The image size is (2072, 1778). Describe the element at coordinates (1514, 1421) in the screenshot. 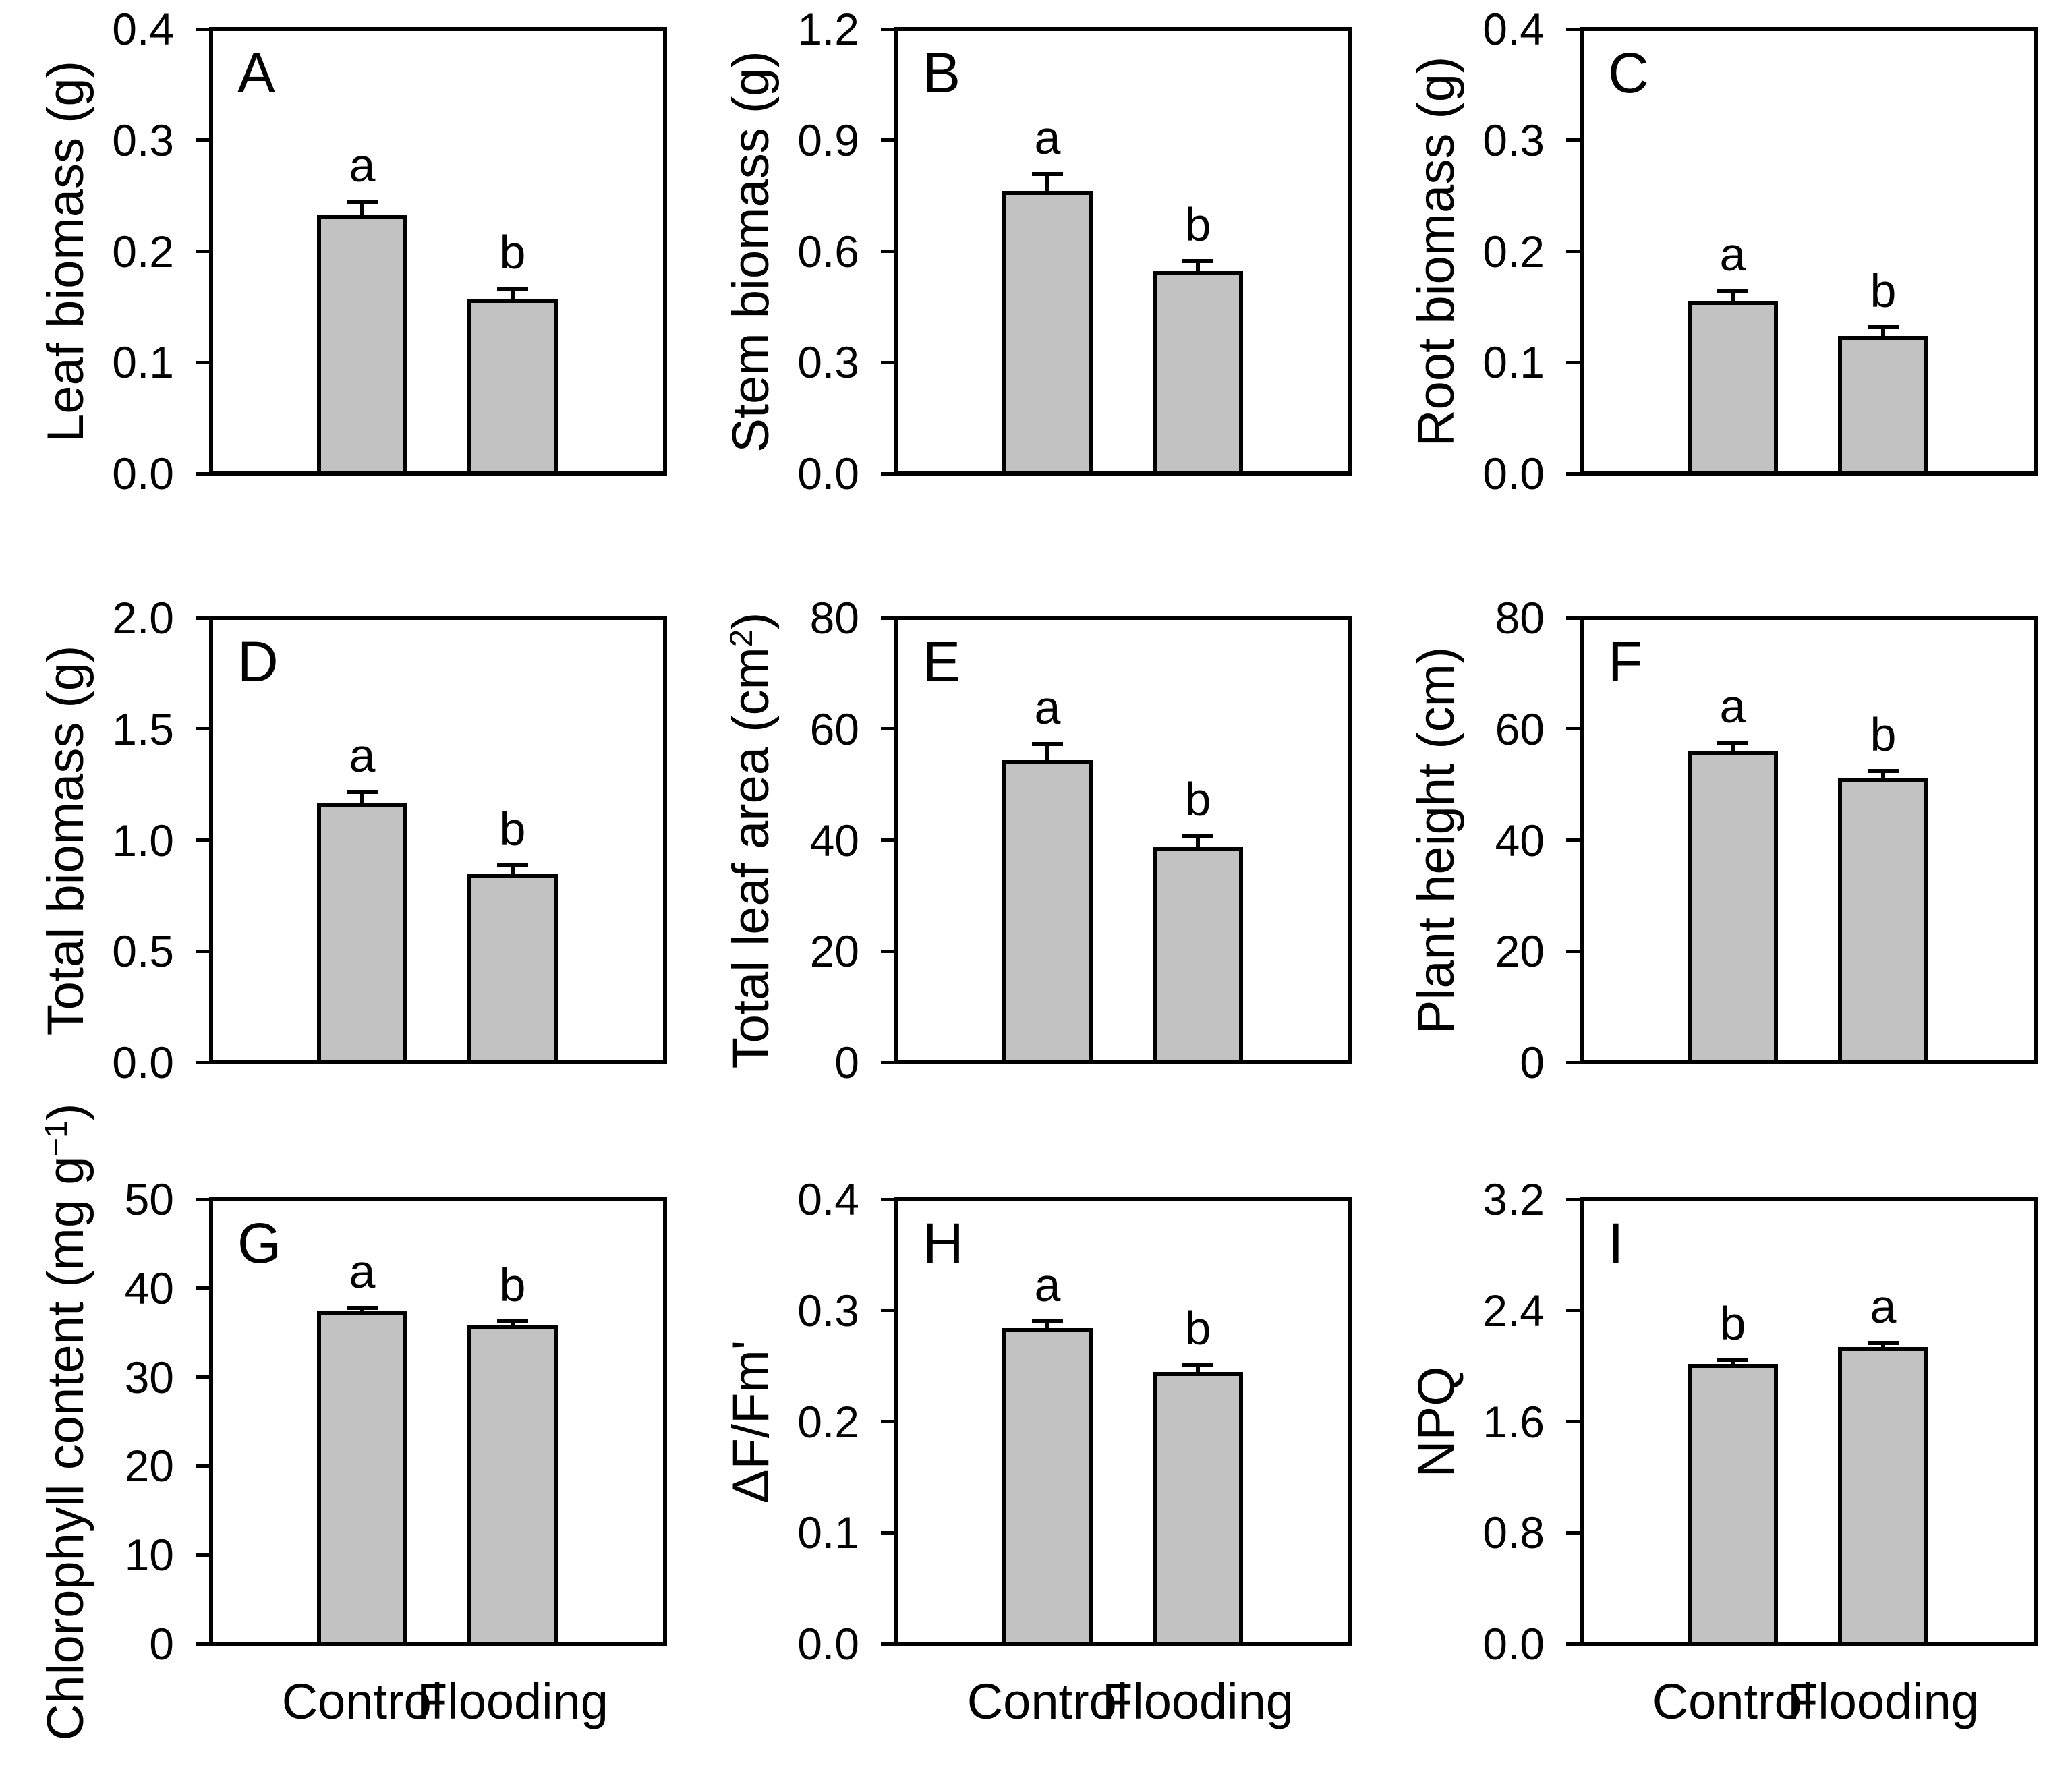

I see `y-tick-label: 1.6` at that location.